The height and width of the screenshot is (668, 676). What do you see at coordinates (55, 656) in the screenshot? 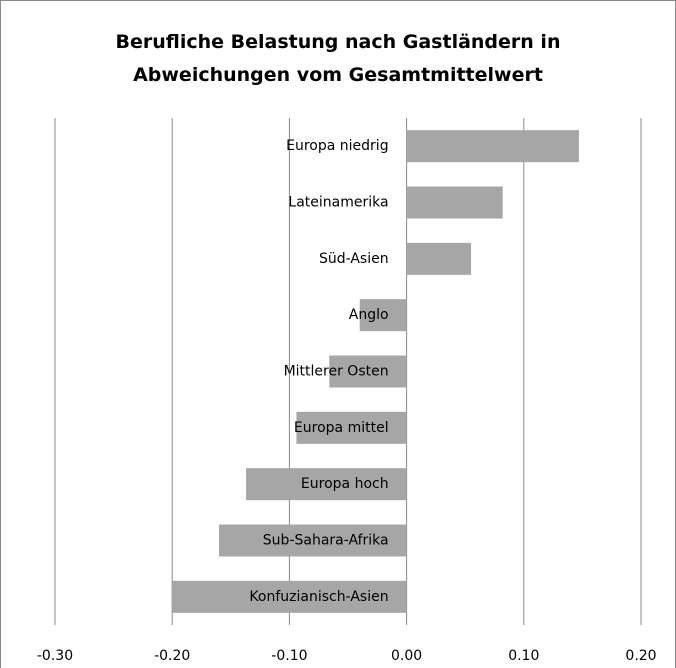
I see `x-tick-label: -0.30` at bounding box center [55, 656].